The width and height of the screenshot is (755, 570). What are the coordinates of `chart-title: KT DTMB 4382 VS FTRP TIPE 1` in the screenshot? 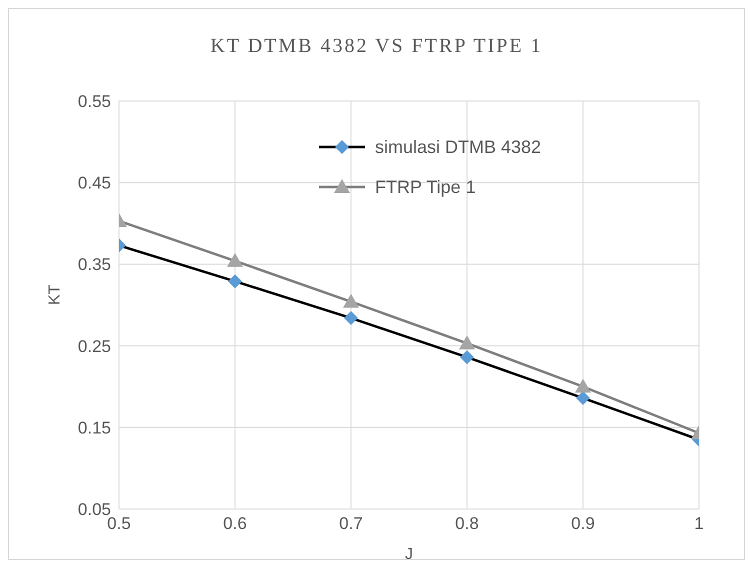 It's located at (376, 46).